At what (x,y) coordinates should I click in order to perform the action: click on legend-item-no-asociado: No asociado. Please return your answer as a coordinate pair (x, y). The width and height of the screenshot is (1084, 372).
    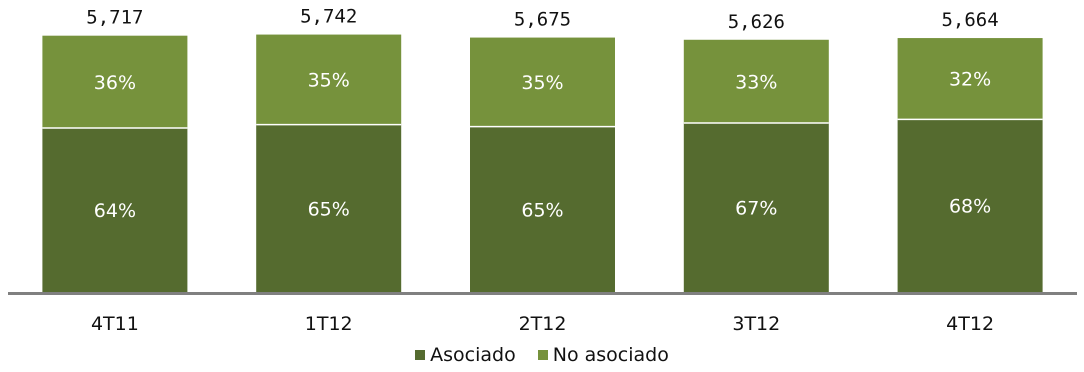
    Looking at the image, I should click on (603, 355).